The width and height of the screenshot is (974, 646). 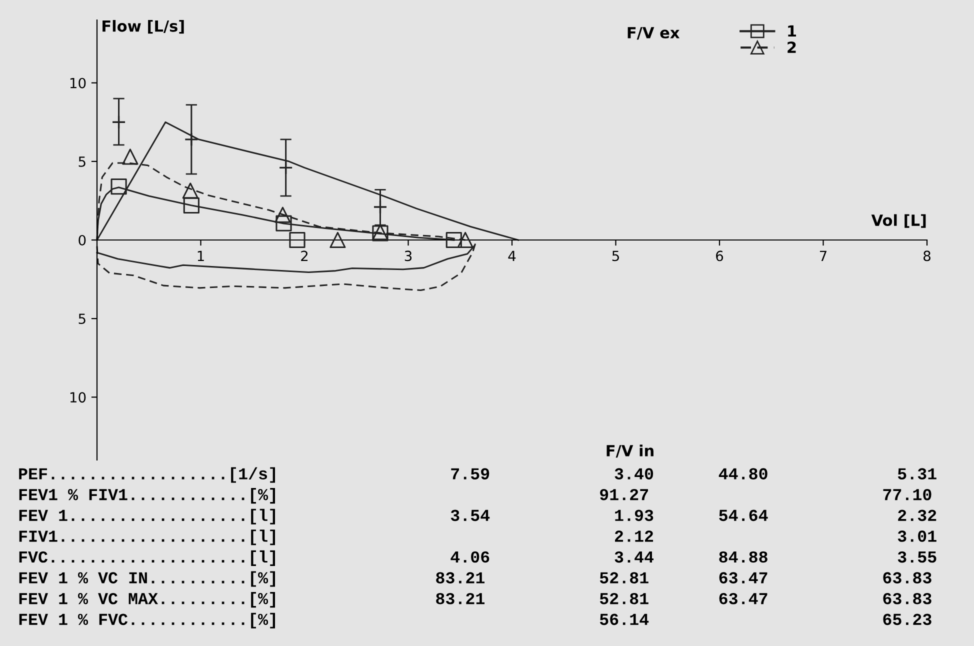 I want to click on legend-label: 2, so click(x=792, y=47).